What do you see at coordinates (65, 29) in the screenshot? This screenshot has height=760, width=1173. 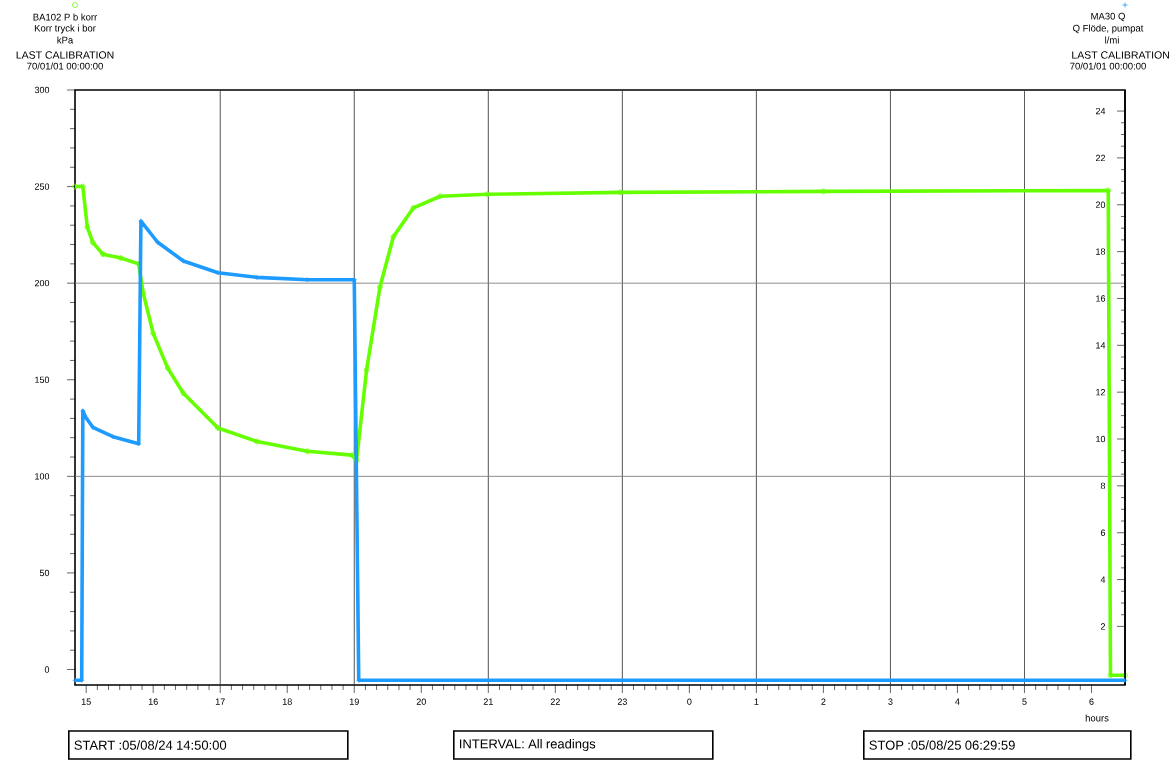 I see `text: Korr tryck i bor` at bounding box center [65, 29].